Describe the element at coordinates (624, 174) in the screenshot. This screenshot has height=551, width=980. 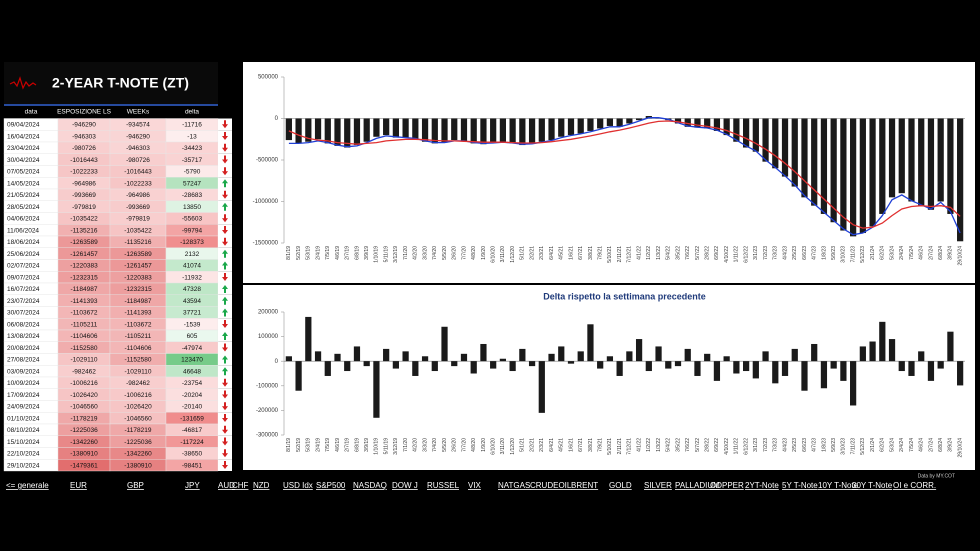
I see `line` at that location.